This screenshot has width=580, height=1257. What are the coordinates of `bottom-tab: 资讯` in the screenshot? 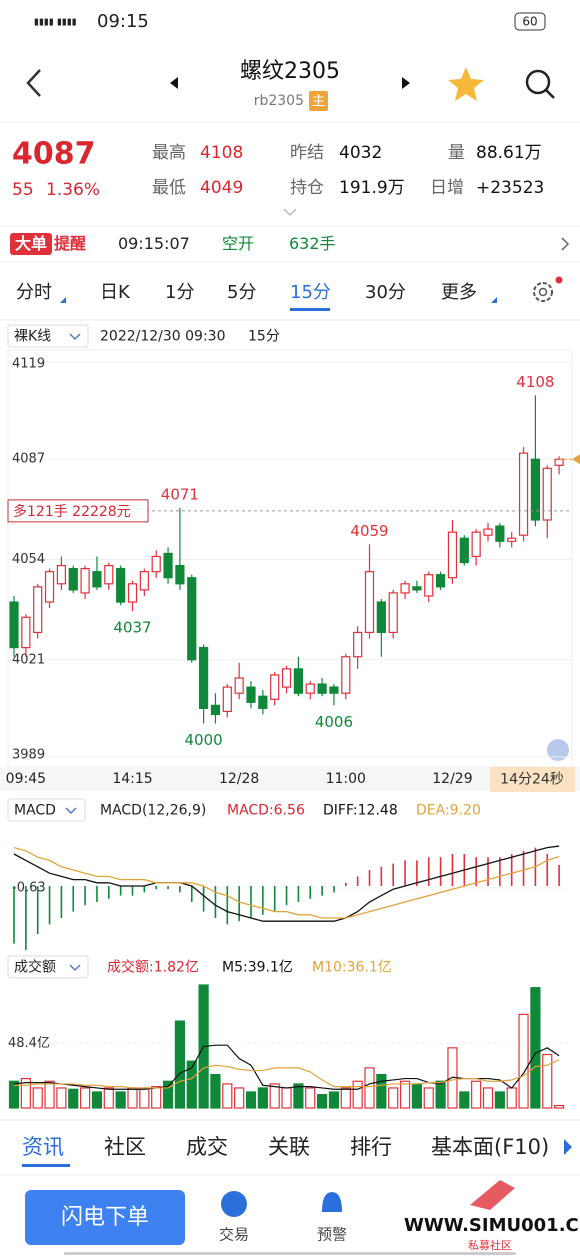 It's located at (43, 1147).